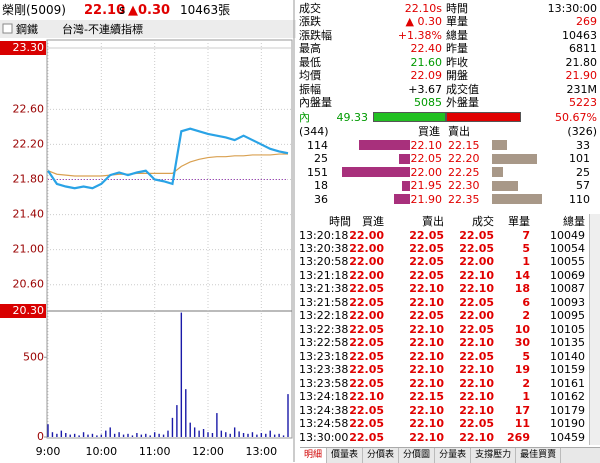 This screenshot has width=600, height=463. Describe the element at coordinates (29, 179) in the screenshot. I see `y-tick-label: 21.80` at that location.